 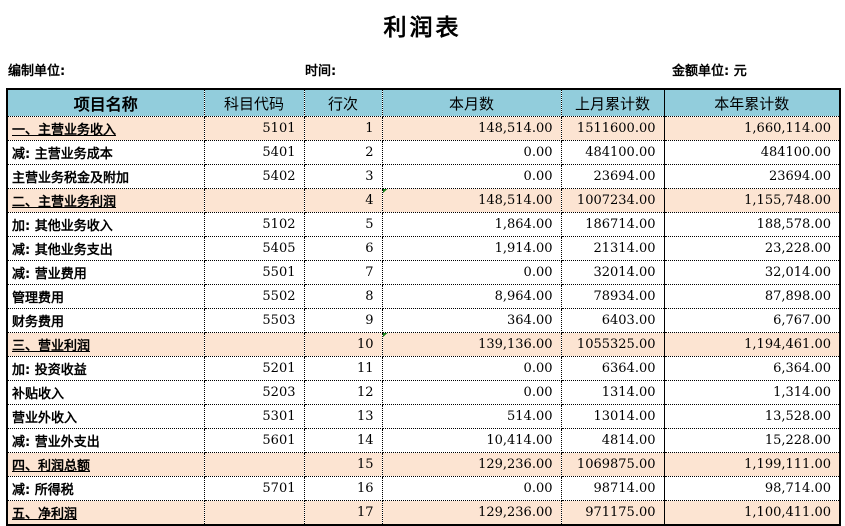 I want to click on prev-month-cumulative-cell: 971175.00, so click(x=612, y=513).